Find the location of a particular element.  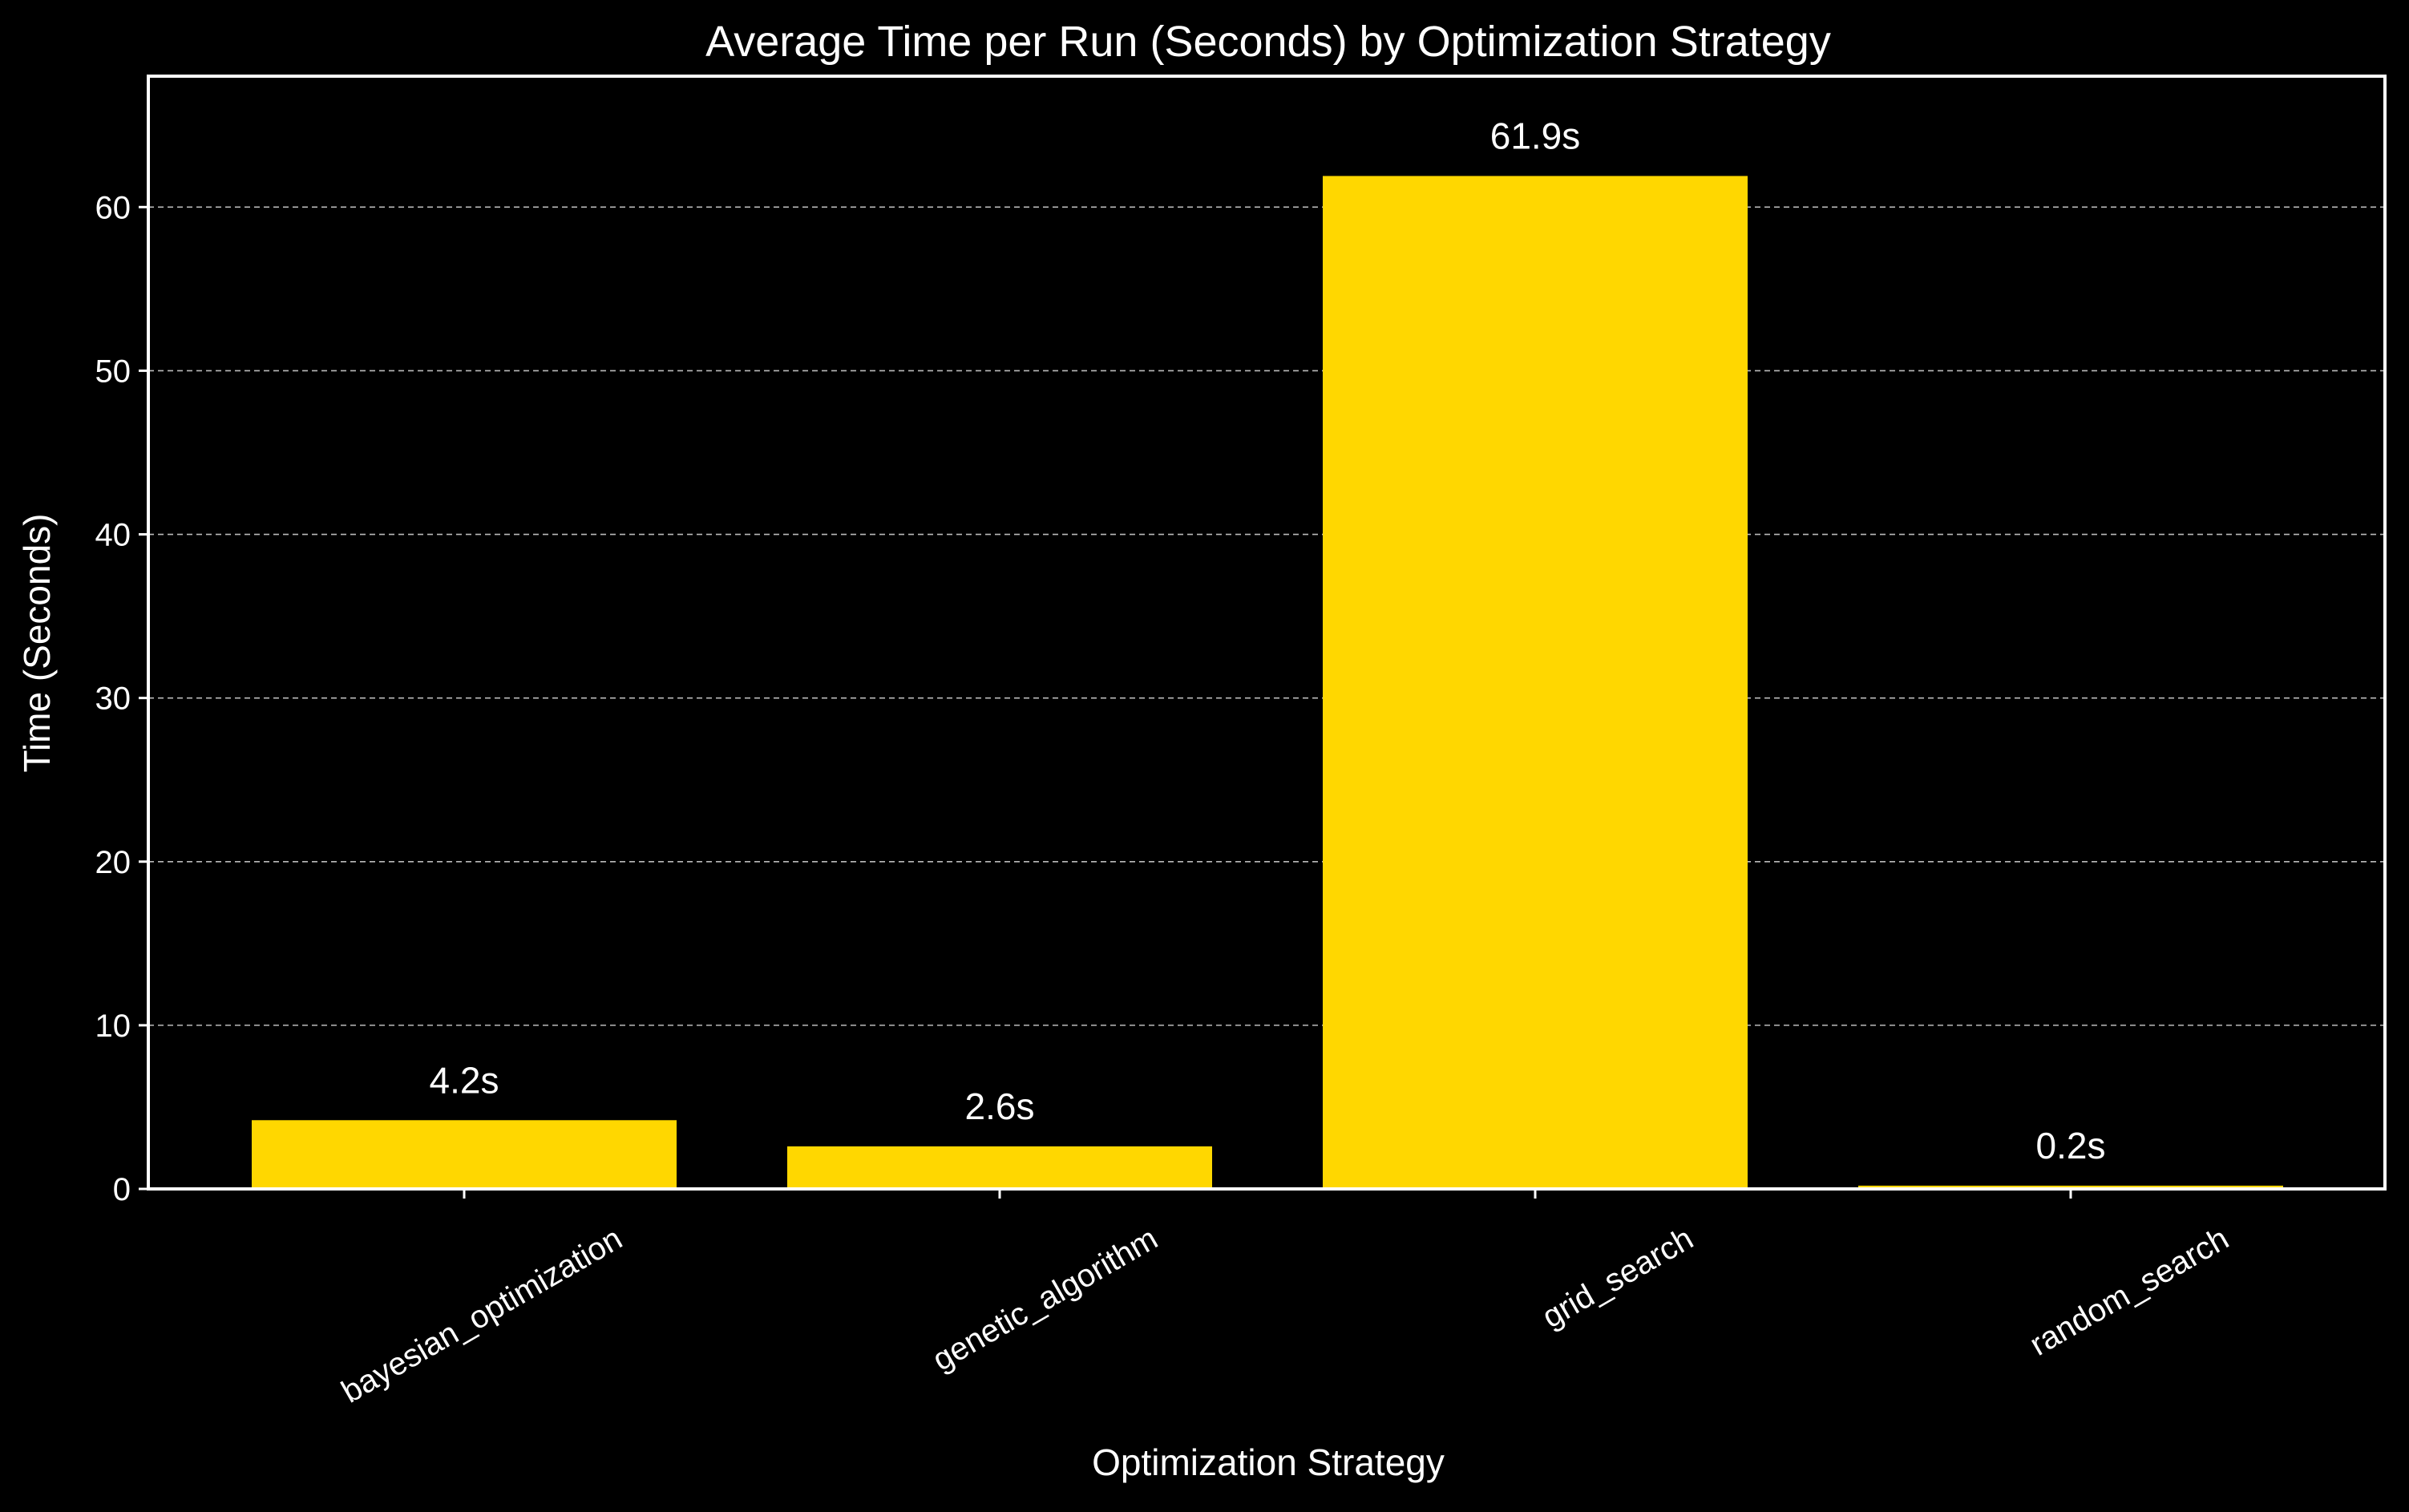

y-tick-label: 40 is located at coordinates (113, 535).